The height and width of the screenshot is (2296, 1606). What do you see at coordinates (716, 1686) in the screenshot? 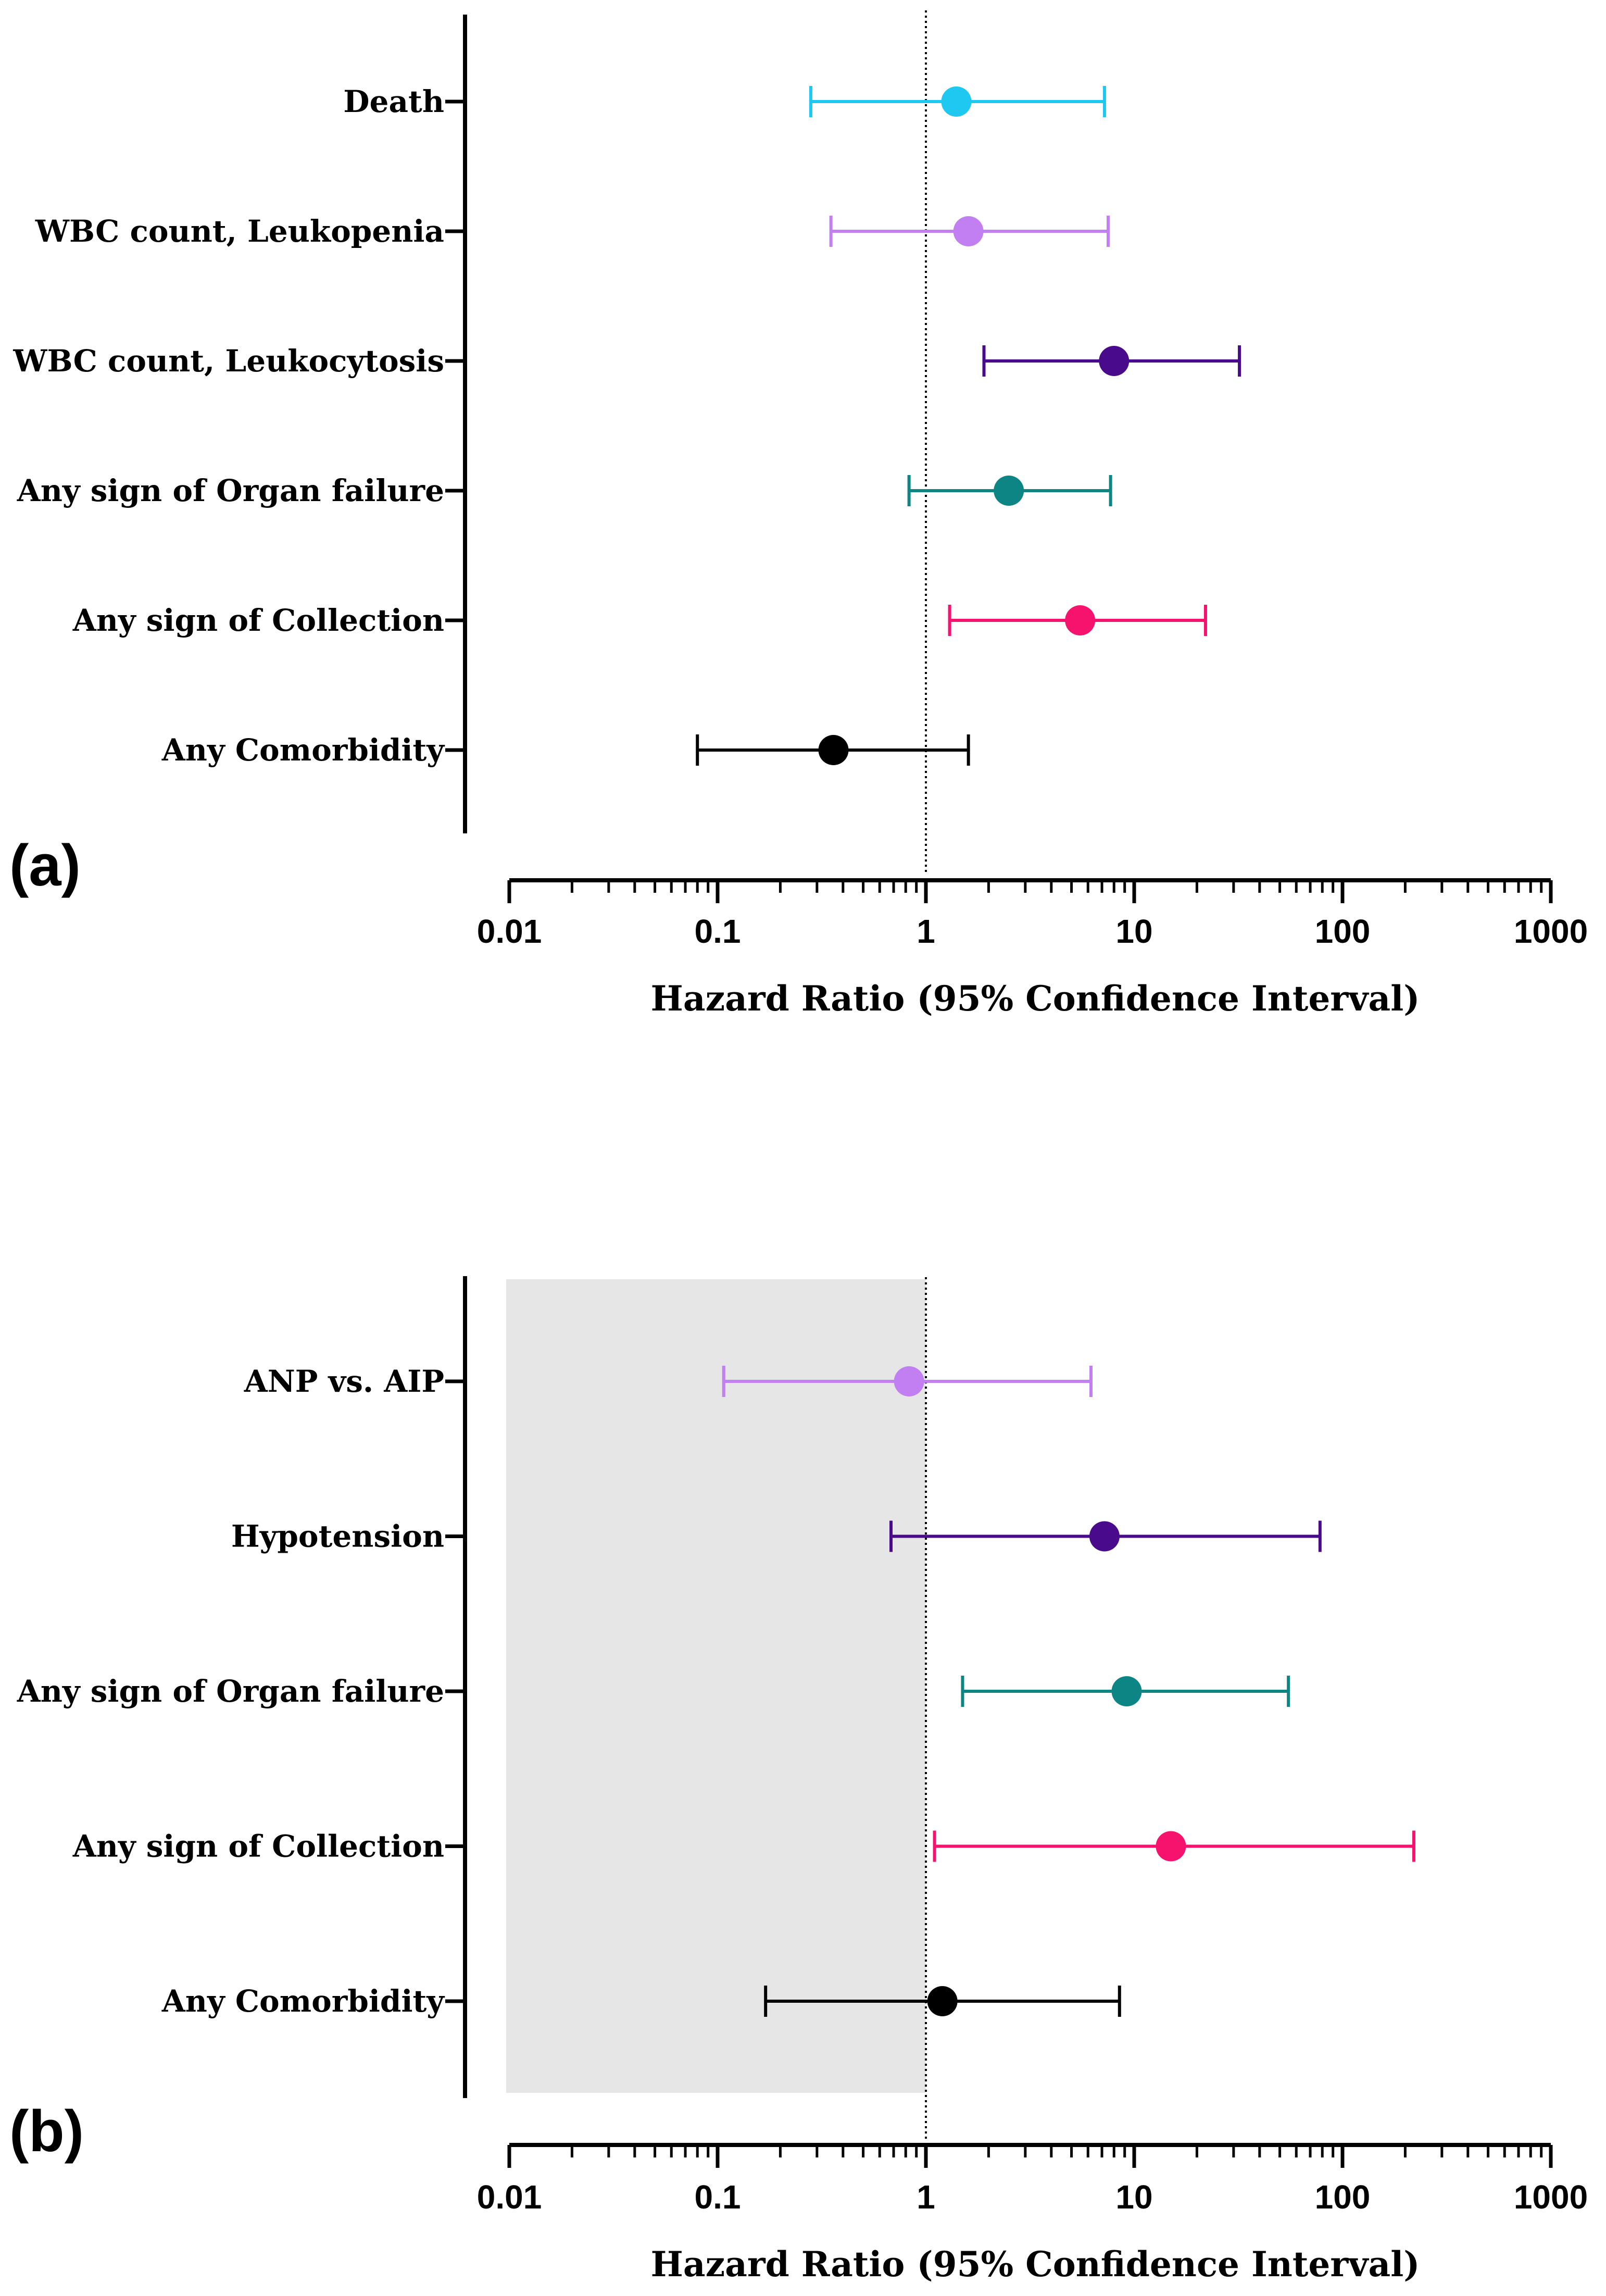
I see `shaded-region` at bounding box center [716, 1686].